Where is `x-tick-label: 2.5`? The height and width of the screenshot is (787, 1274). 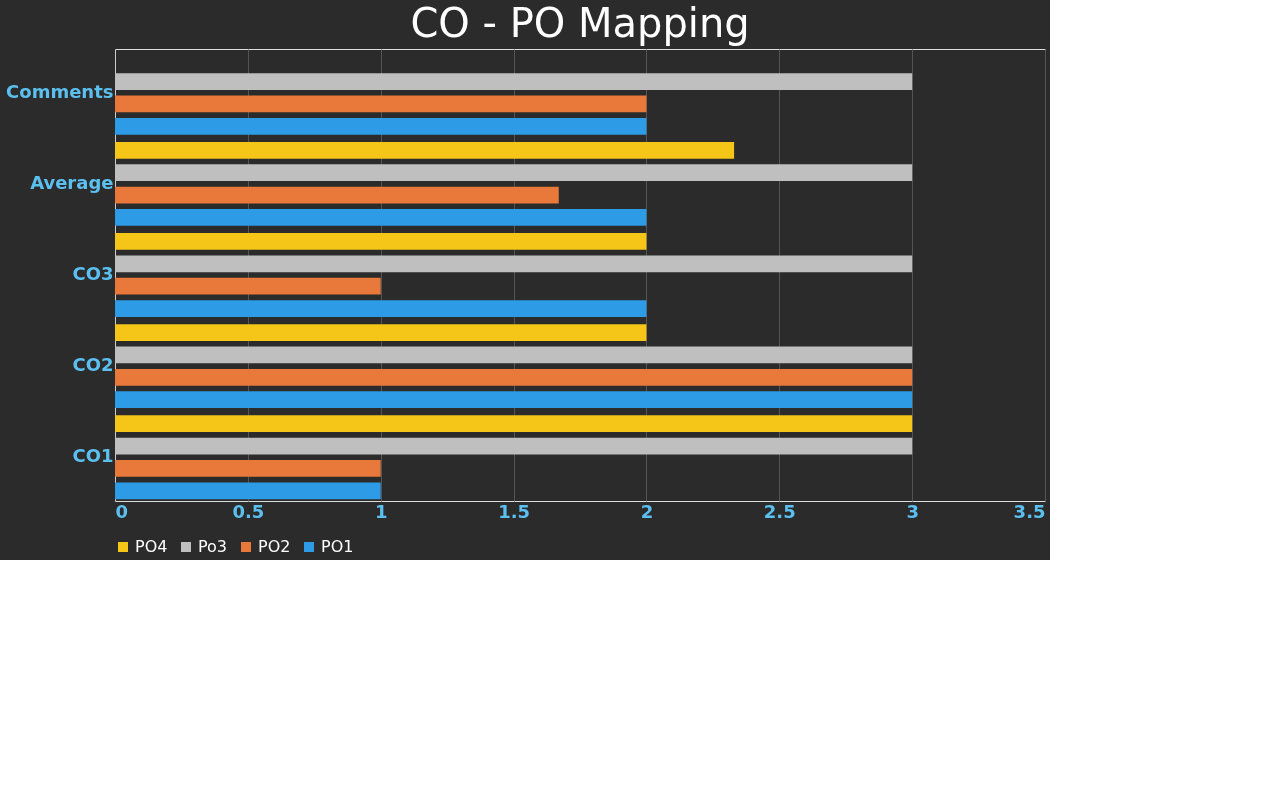
x-tick-label: 2.5 is located at coordinates (779, 511).